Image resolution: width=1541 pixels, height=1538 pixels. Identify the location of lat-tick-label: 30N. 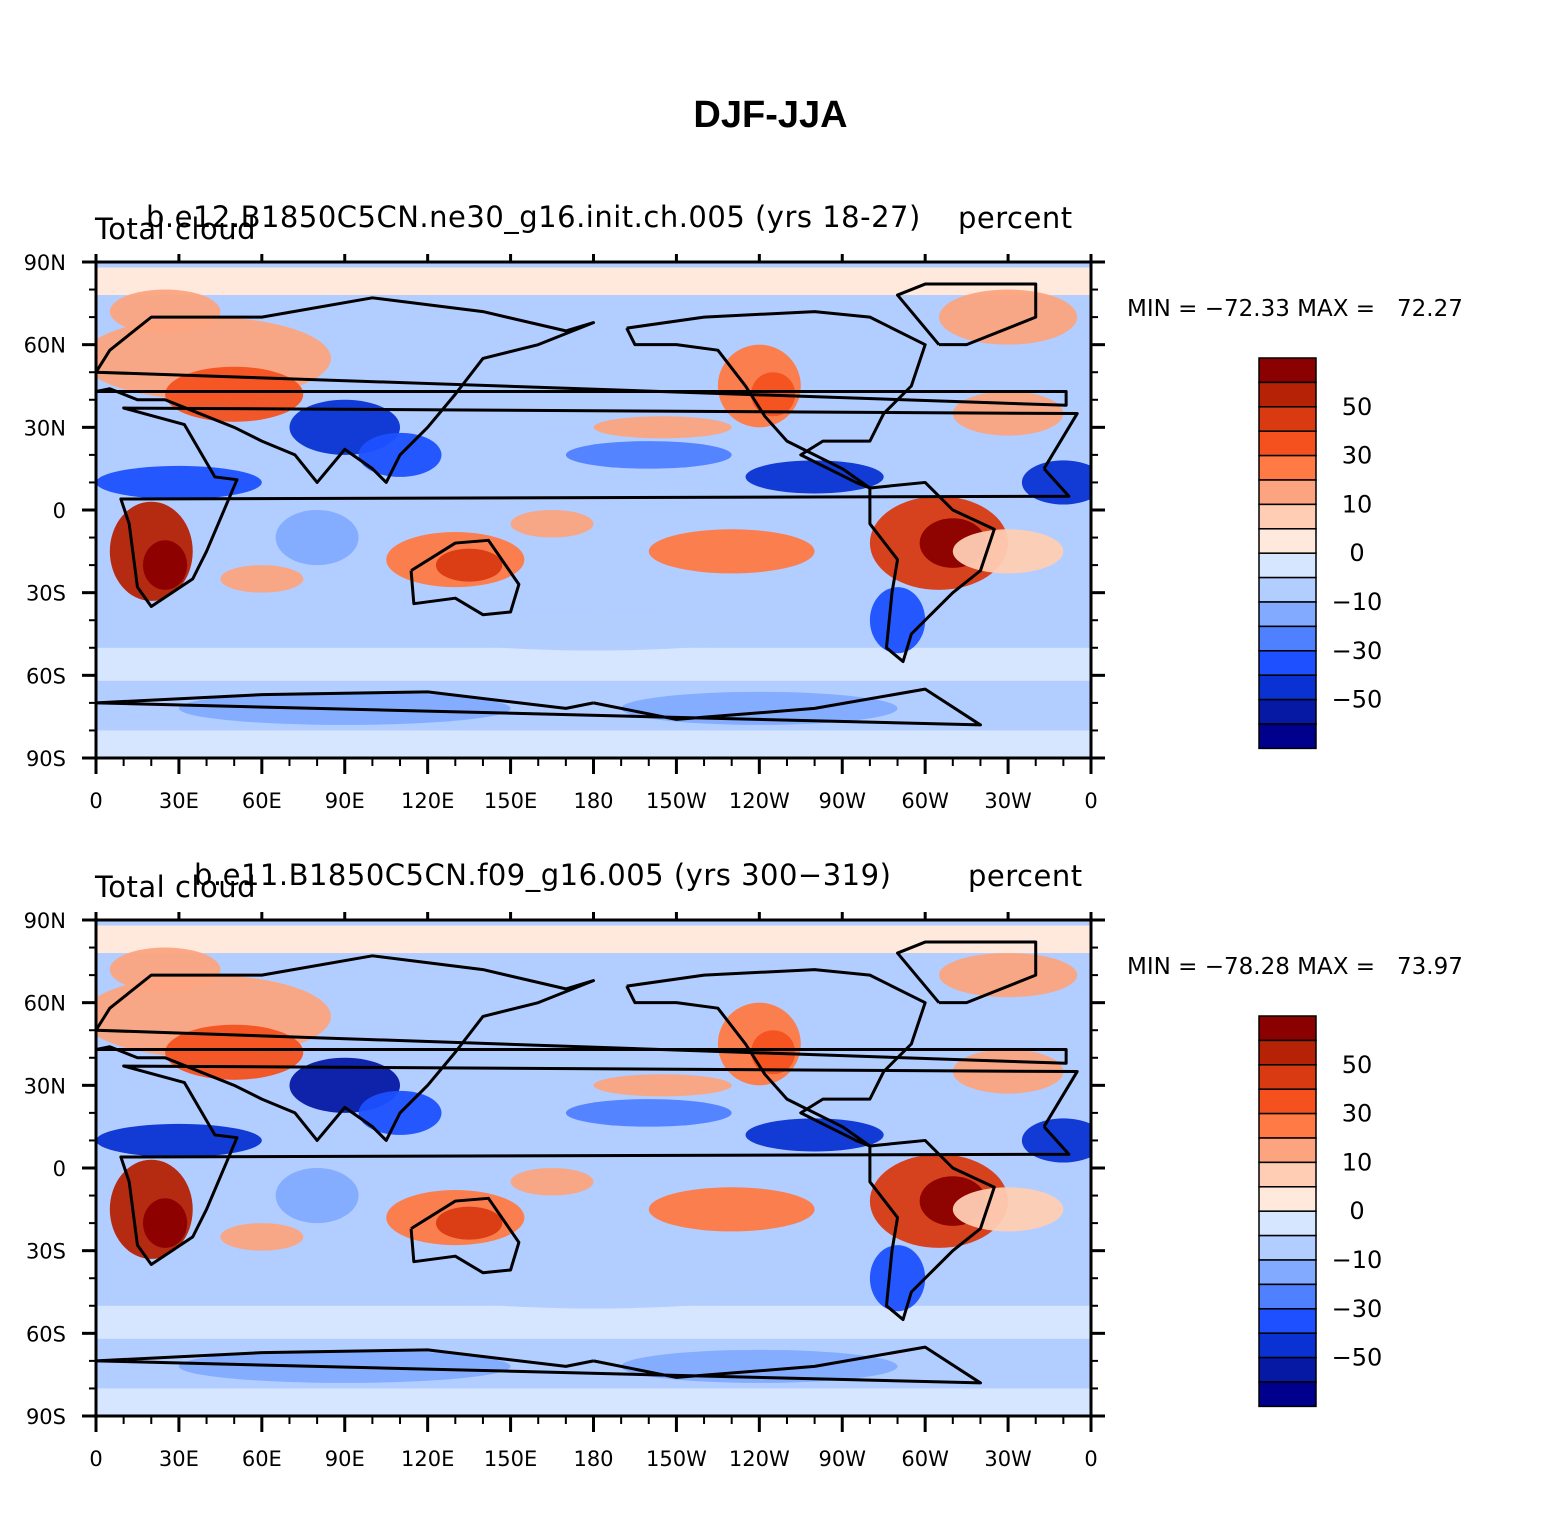
(45, 1086).